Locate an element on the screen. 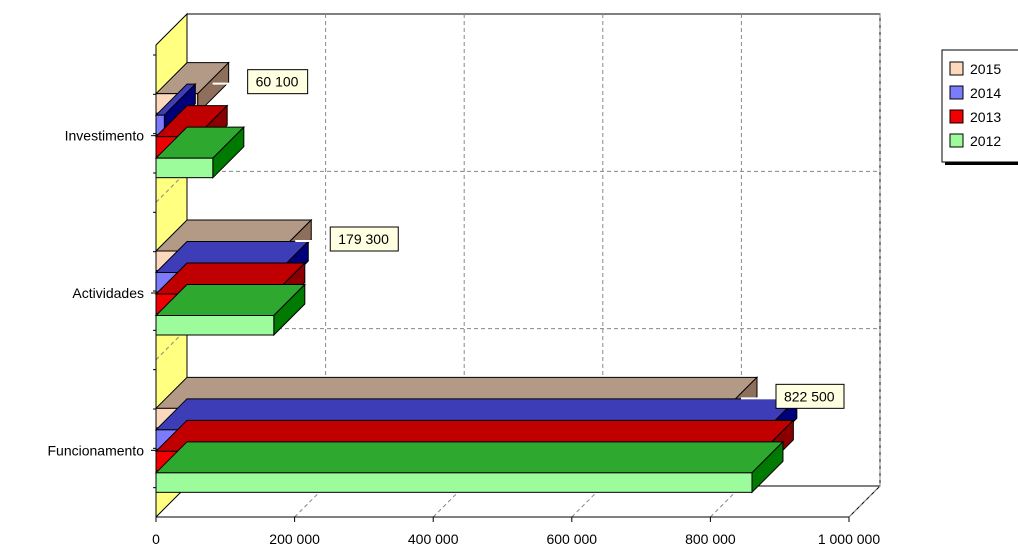  legend-label: 2012 is located at coordinates (985, 141).